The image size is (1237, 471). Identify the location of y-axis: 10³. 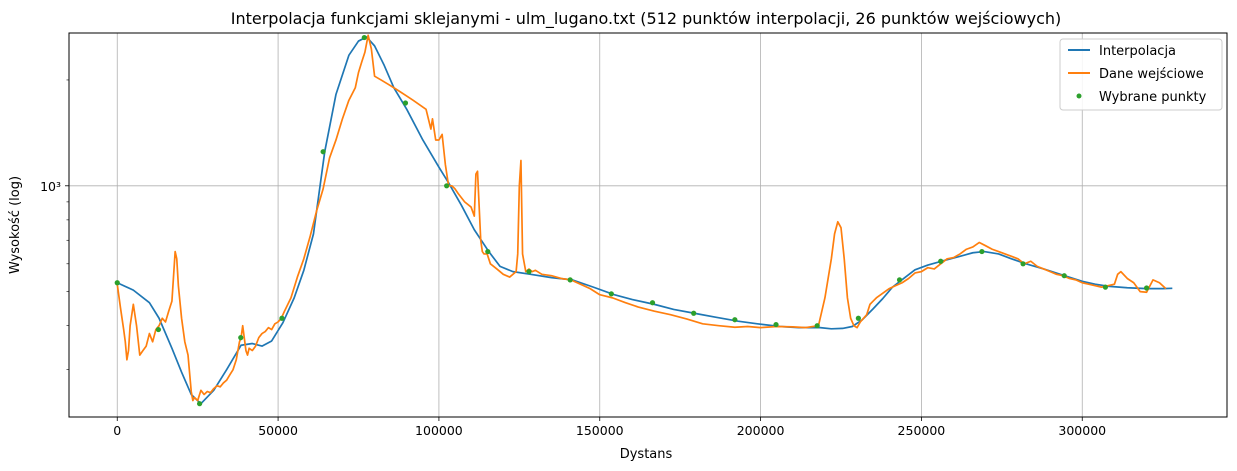
(54, 224).